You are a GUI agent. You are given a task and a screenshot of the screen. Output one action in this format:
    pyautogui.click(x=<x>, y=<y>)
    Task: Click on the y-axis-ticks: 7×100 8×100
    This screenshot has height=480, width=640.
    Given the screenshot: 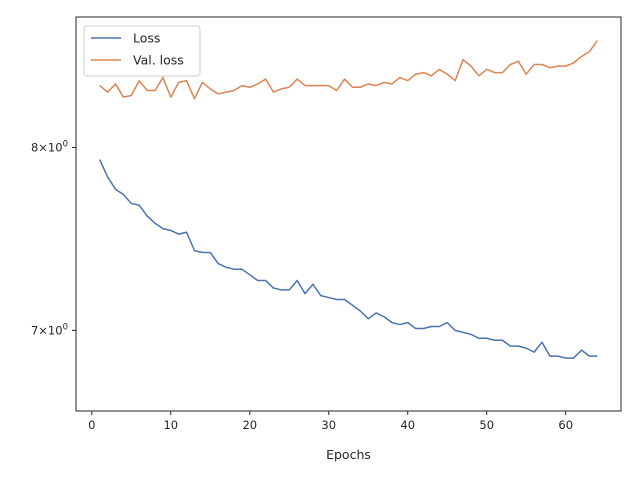 What is the action you would take?
    pyautogui.click(x=53, y=238)
    